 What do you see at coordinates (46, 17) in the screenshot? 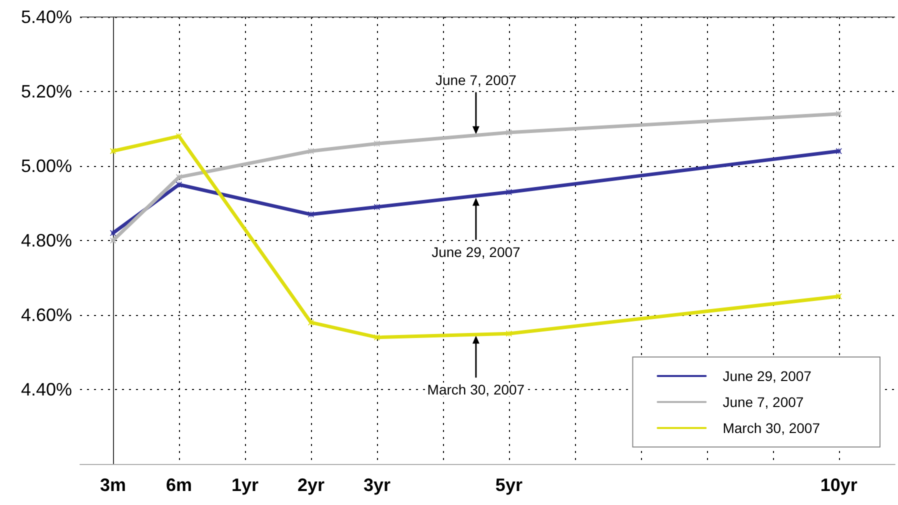
I see `y-tick-label: 5.40%` at bounding box center [46, 17].